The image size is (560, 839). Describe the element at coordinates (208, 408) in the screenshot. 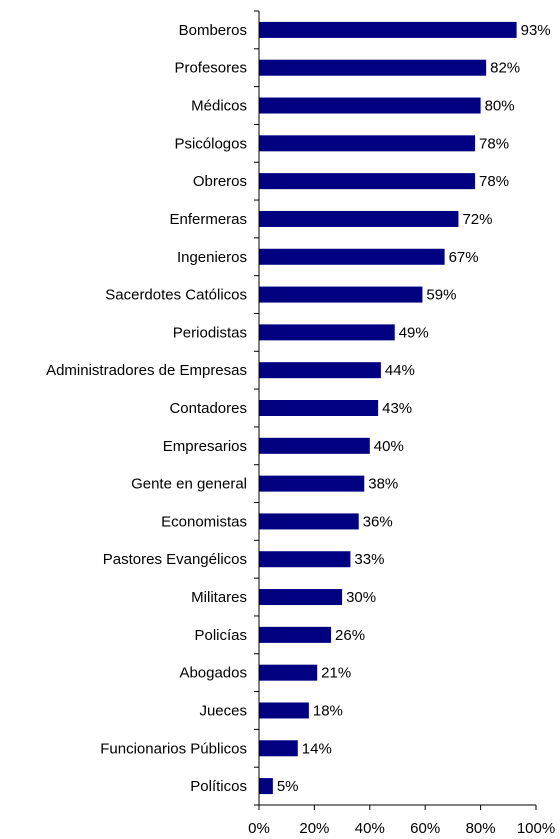

I see `category-label: Contadores` at that location.